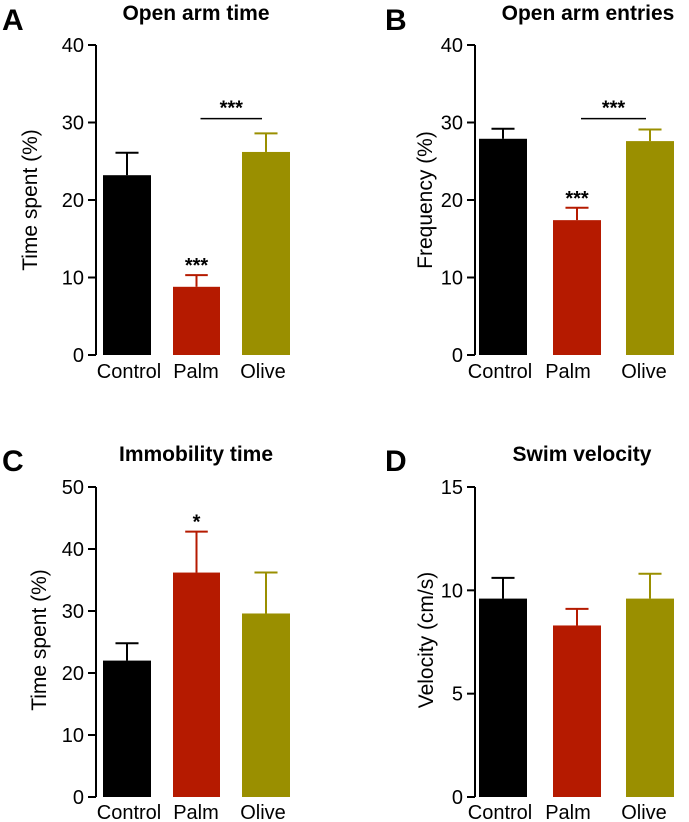 This screenshot has width=689, height=822. What do you see at coordinates (127, 265) in the screenshot?
I see `panel-a-bar-control` at bounding box center [127, 265].